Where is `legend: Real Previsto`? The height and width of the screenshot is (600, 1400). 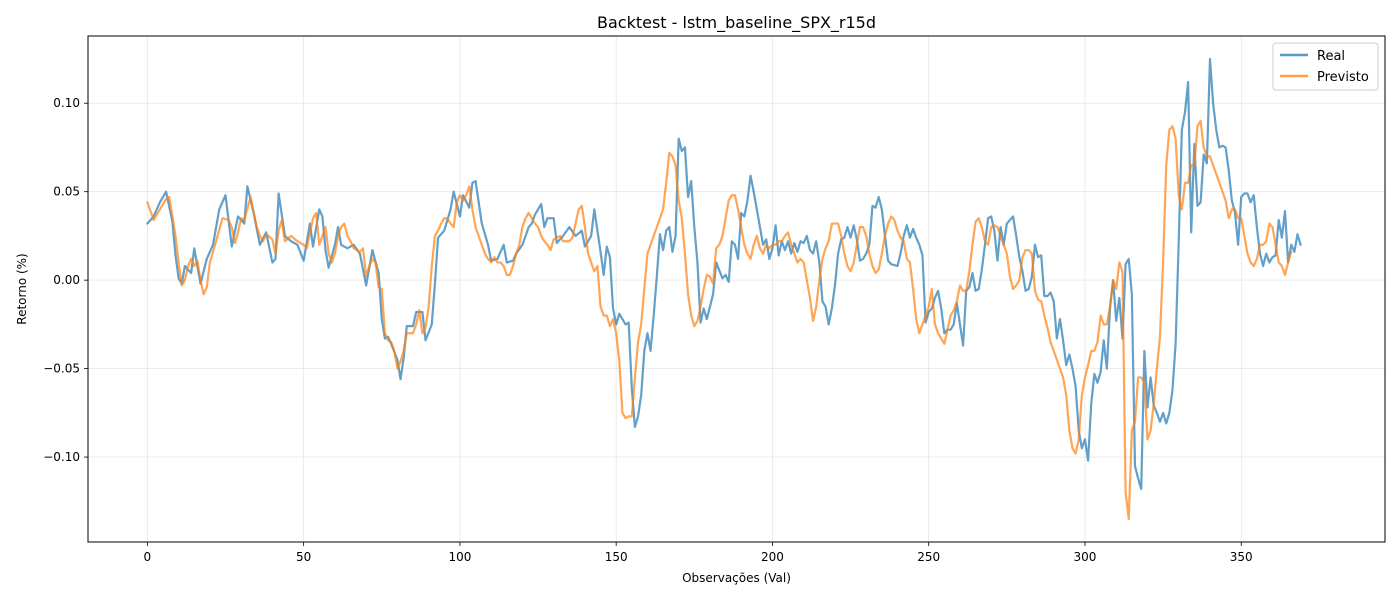
legend: Real Previsto is located at coordinates (1325, 66).